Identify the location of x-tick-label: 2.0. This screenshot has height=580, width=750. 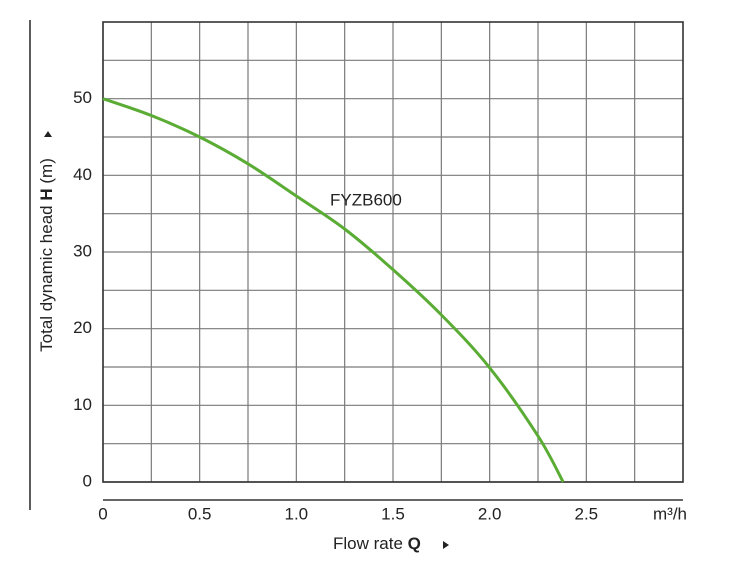
(490, 513).